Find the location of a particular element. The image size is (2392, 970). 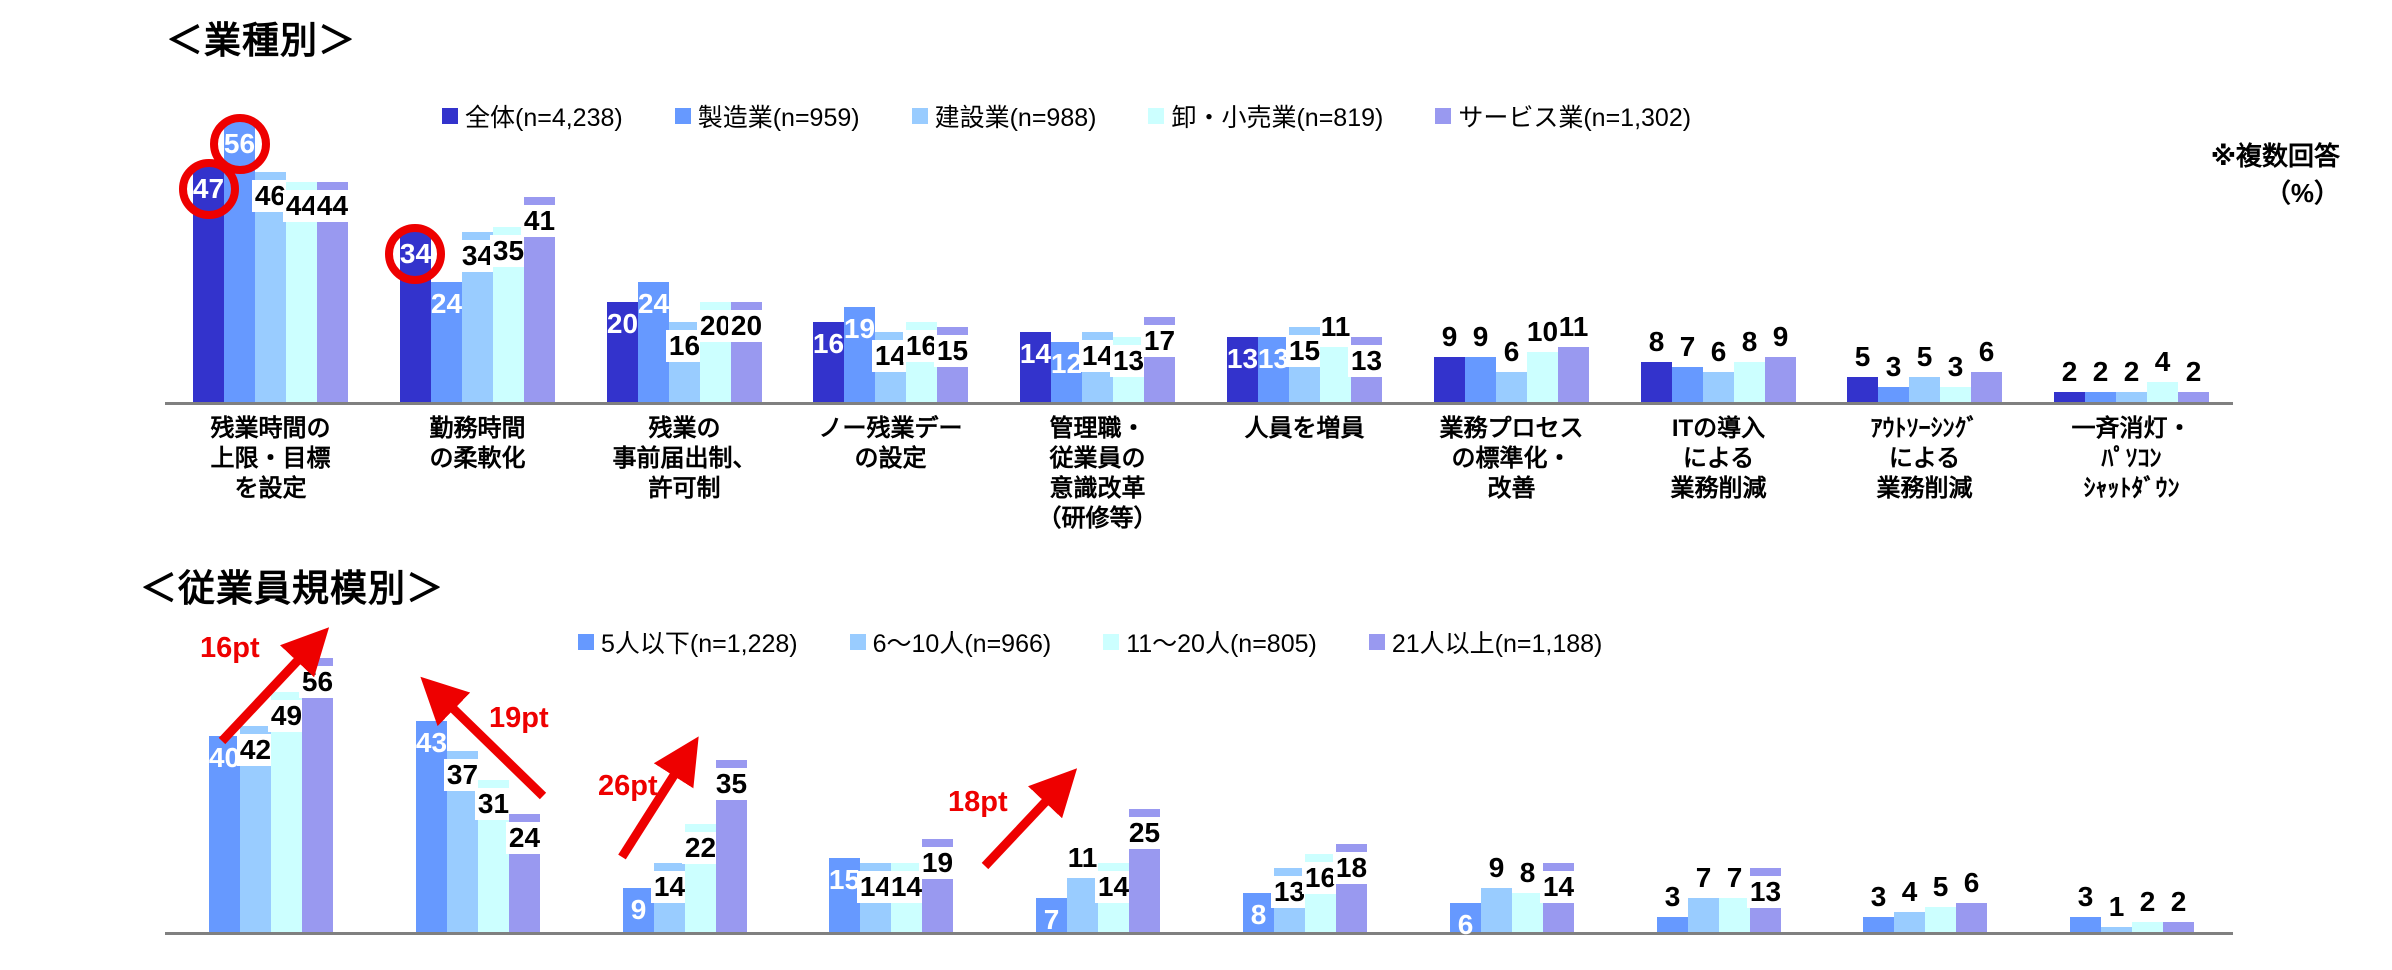

bar-value-label: 56 is located at coordinates (317, 682).